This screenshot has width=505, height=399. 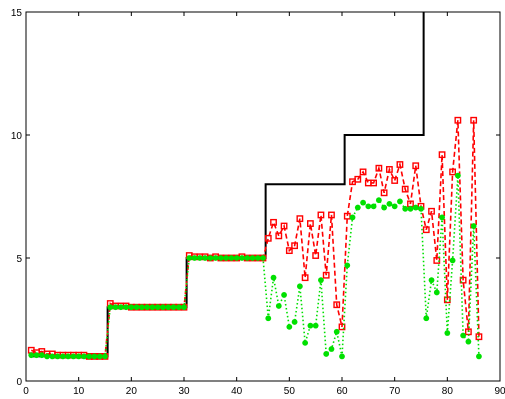 I want to click on x-tick-label: 20, so click(x=132, y=391).